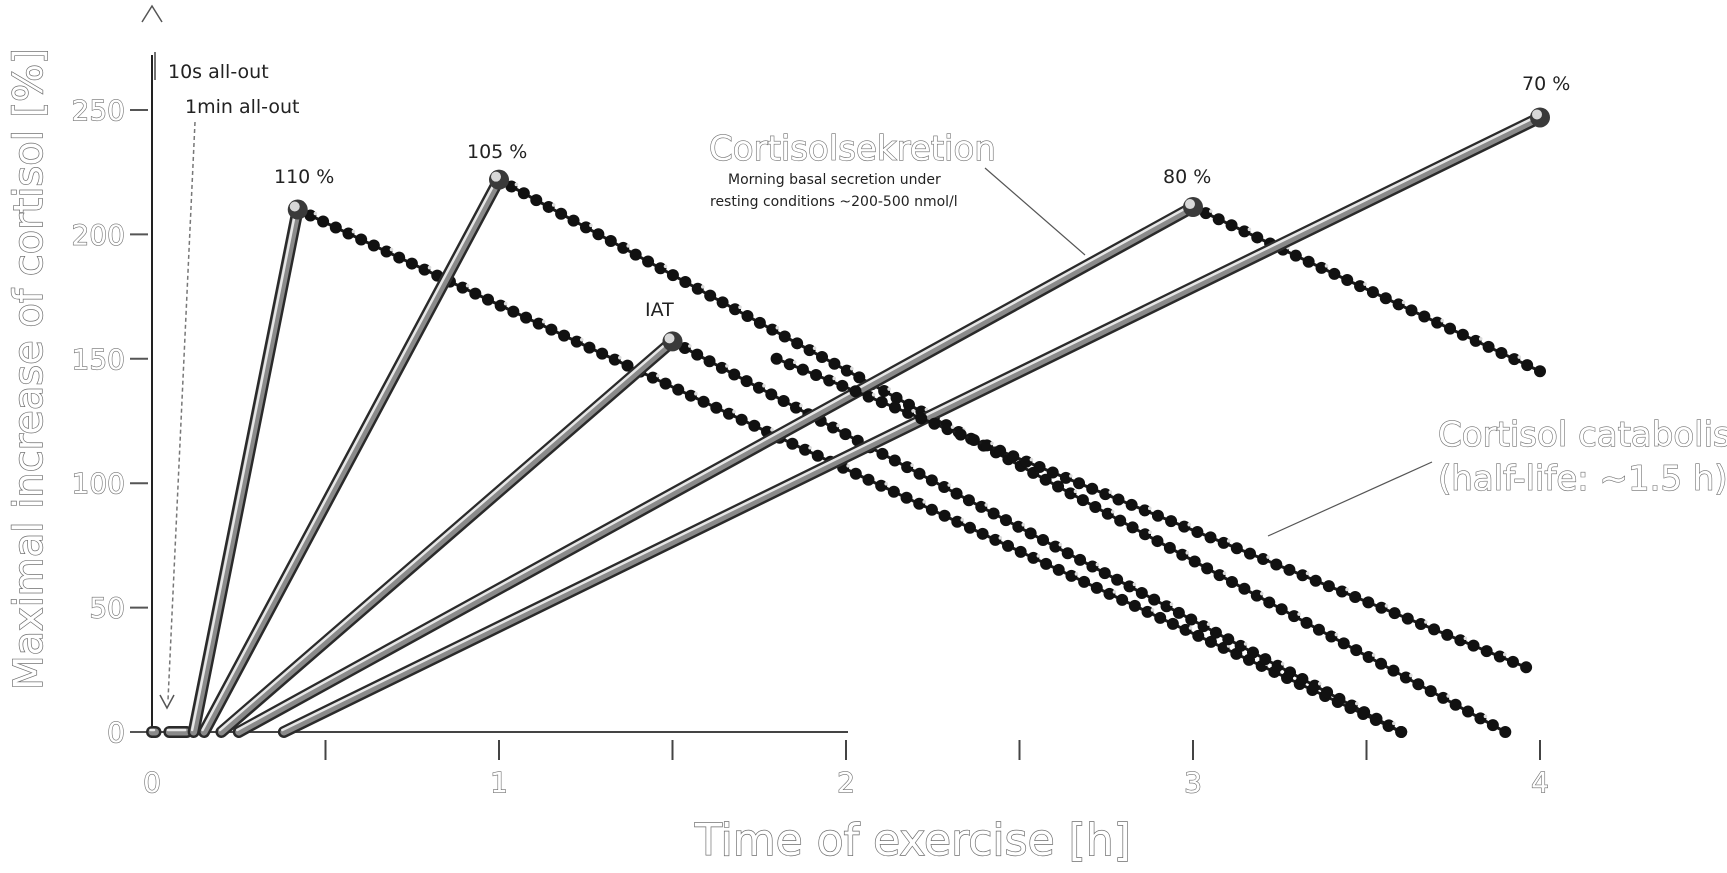 The height and width of the screenshot is (873, 1727). I want to click on marker-1min-arrowhead, so click(167, 702).